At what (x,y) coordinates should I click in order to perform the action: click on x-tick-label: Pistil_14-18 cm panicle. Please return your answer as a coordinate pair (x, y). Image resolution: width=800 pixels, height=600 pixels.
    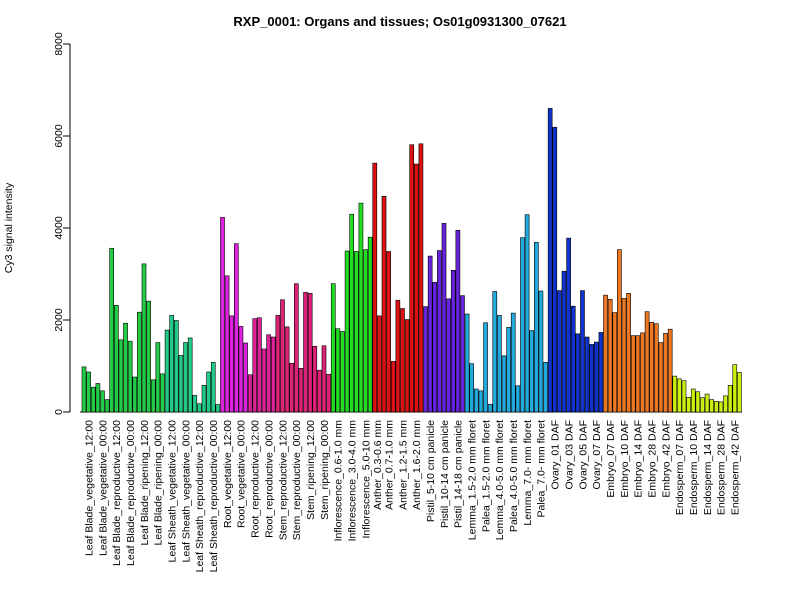
    Looking at the image, I should click on (459, 474).